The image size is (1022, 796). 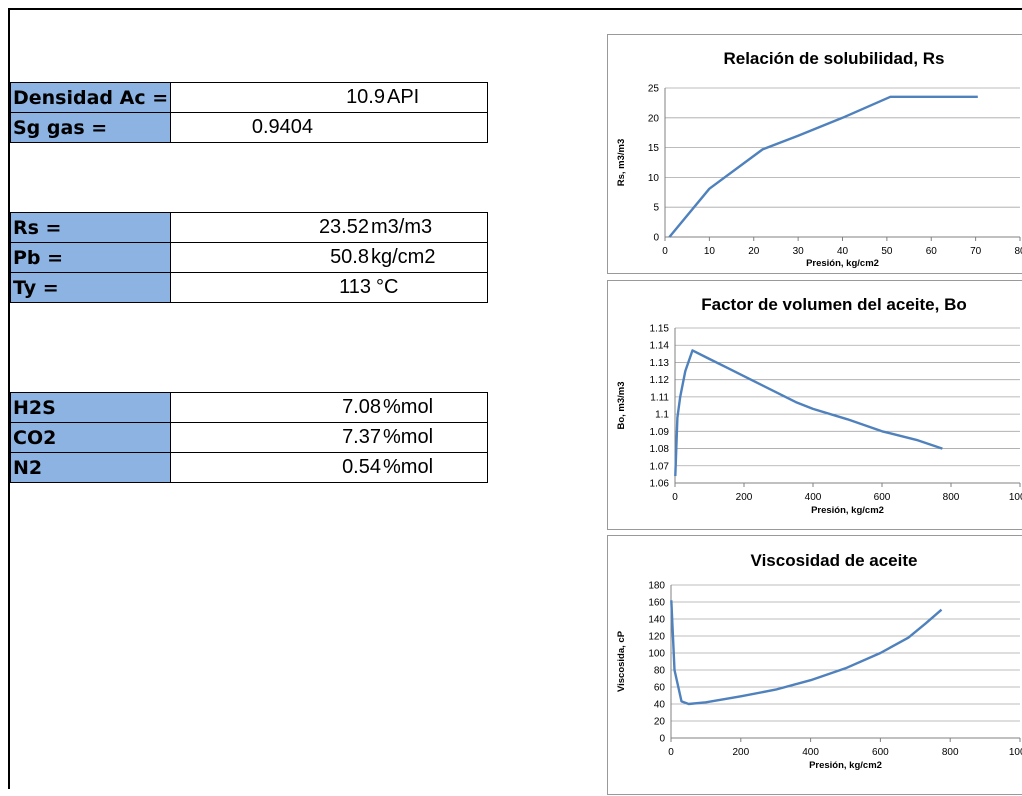 I want to click on row-value-cell: 0.9404, so click(x=329, y=127).